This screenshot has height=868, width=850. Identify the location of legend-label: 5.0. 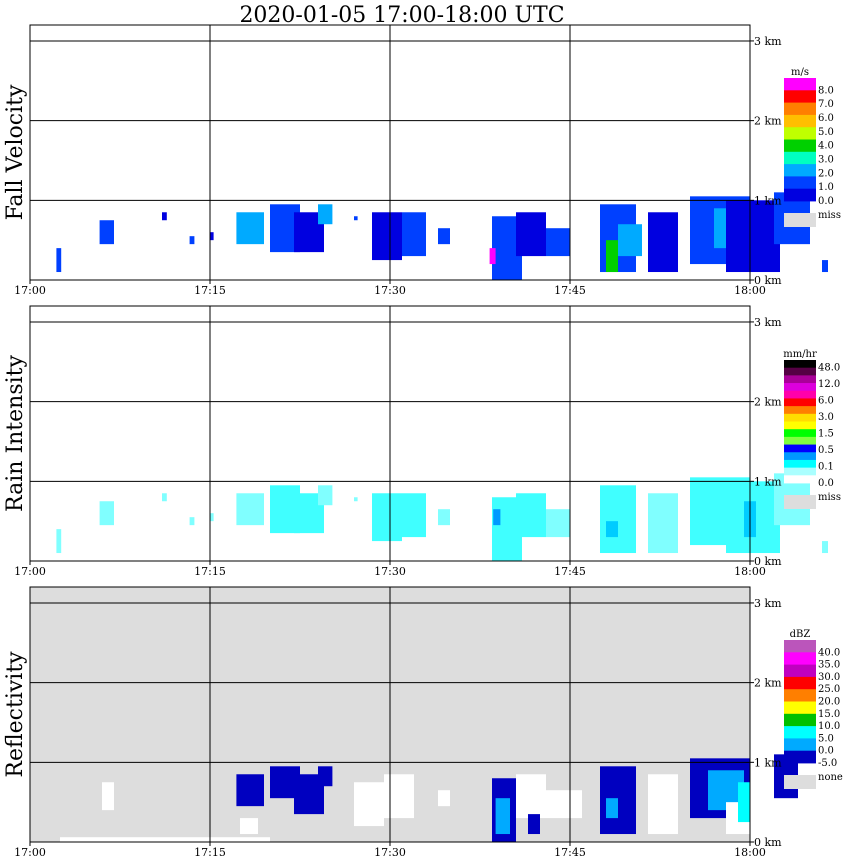
(826, 132).